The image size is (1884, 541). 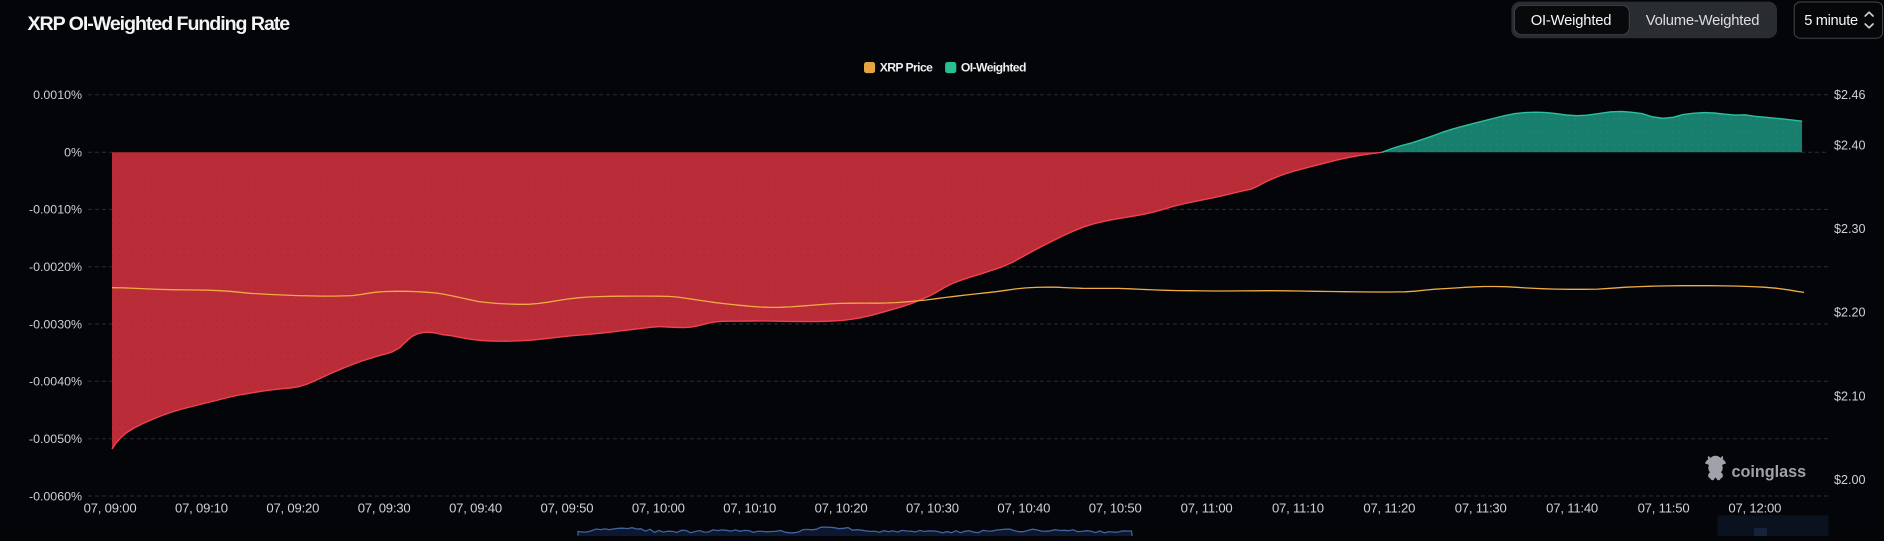 I want to click on svg-text: -0.0050%, so click(x=55, y=439).